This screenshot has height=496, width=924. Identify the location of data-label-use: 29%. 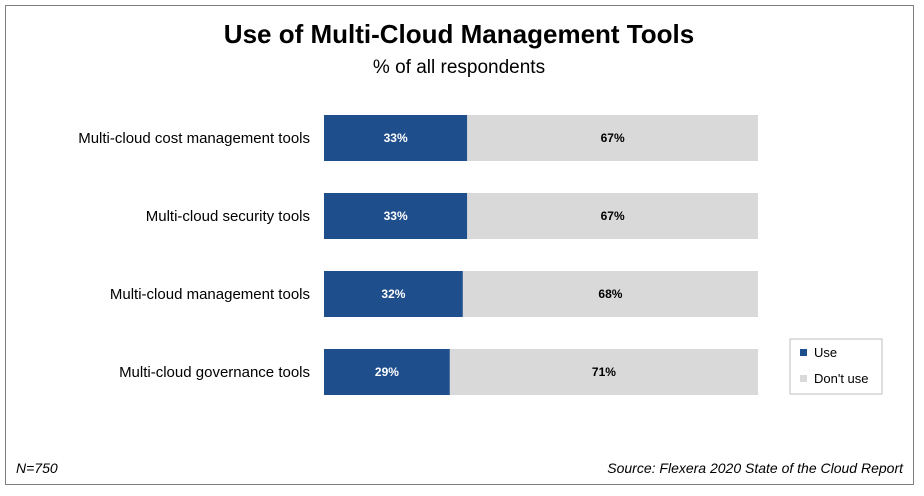
(387, 372).